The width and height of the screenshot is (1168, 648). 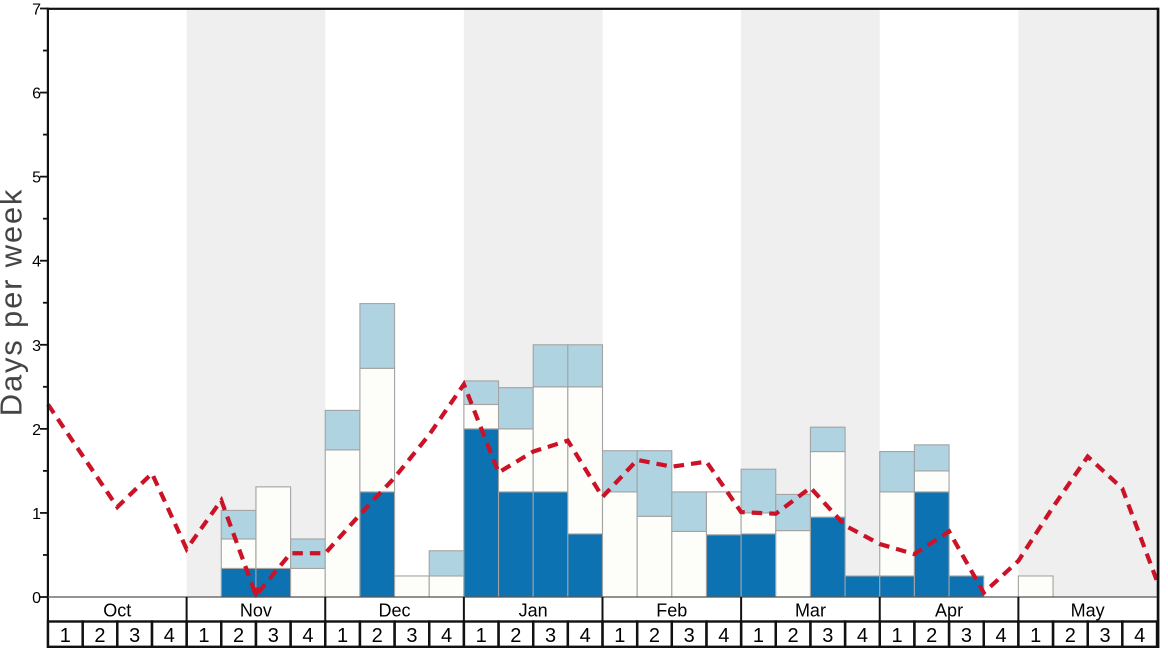 I want to click on svg-text: Oct, so click(x=117, y=611).